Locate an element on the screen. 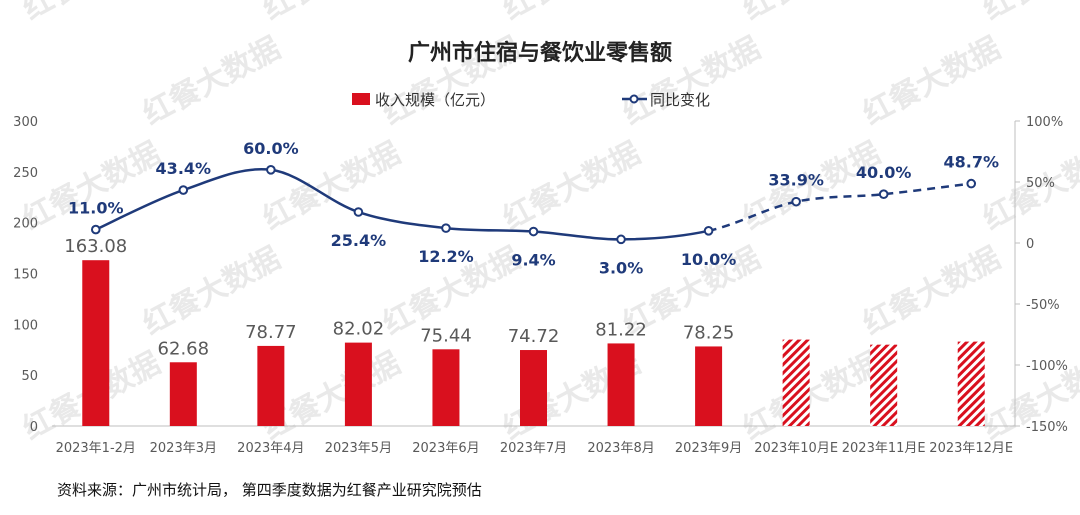  line-data-label: 25.4% is located at coordinates (359, 240).